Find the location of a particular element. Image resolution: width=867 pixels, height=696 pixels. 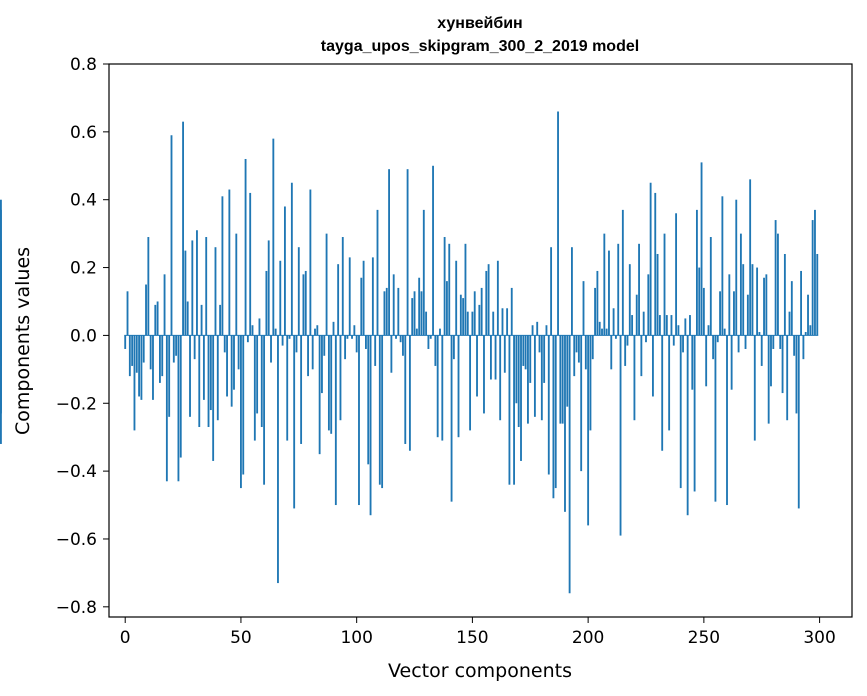

x-tick-label: 200 is located at coordinates (588, 638).